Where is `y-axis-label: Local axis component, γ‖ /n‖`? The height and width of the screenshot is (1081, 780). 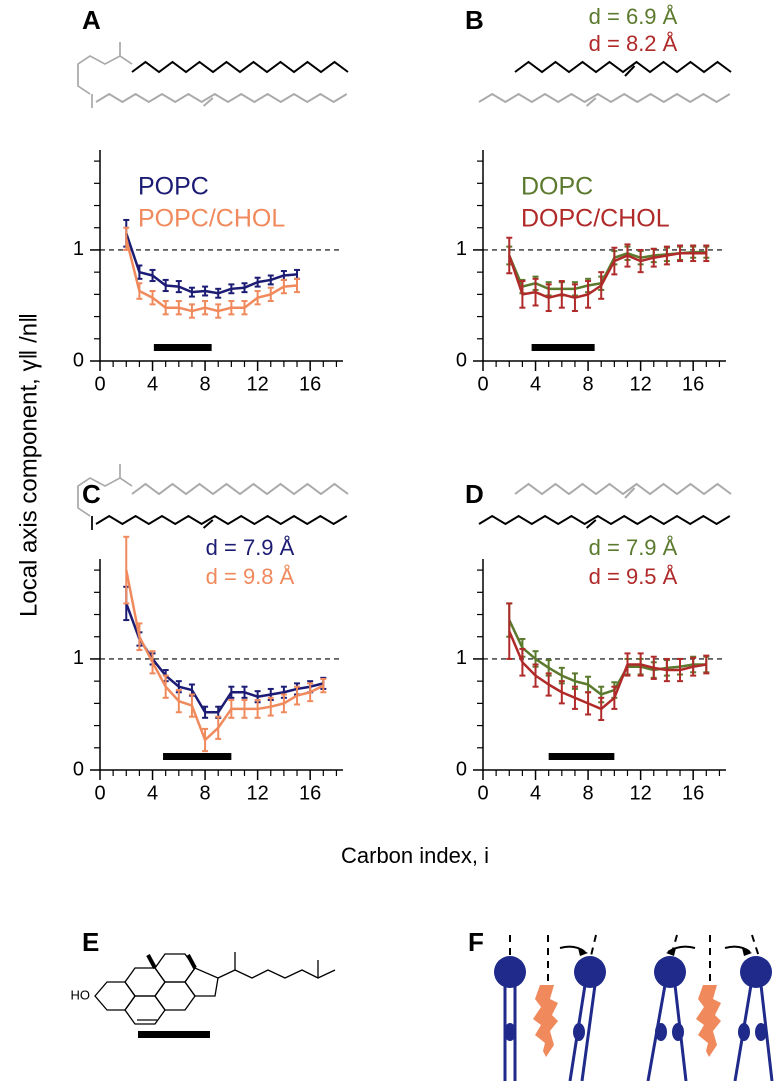
y-axis-label: Local axis component, γ‖ /n‖ is located at coordinates (28, 465).